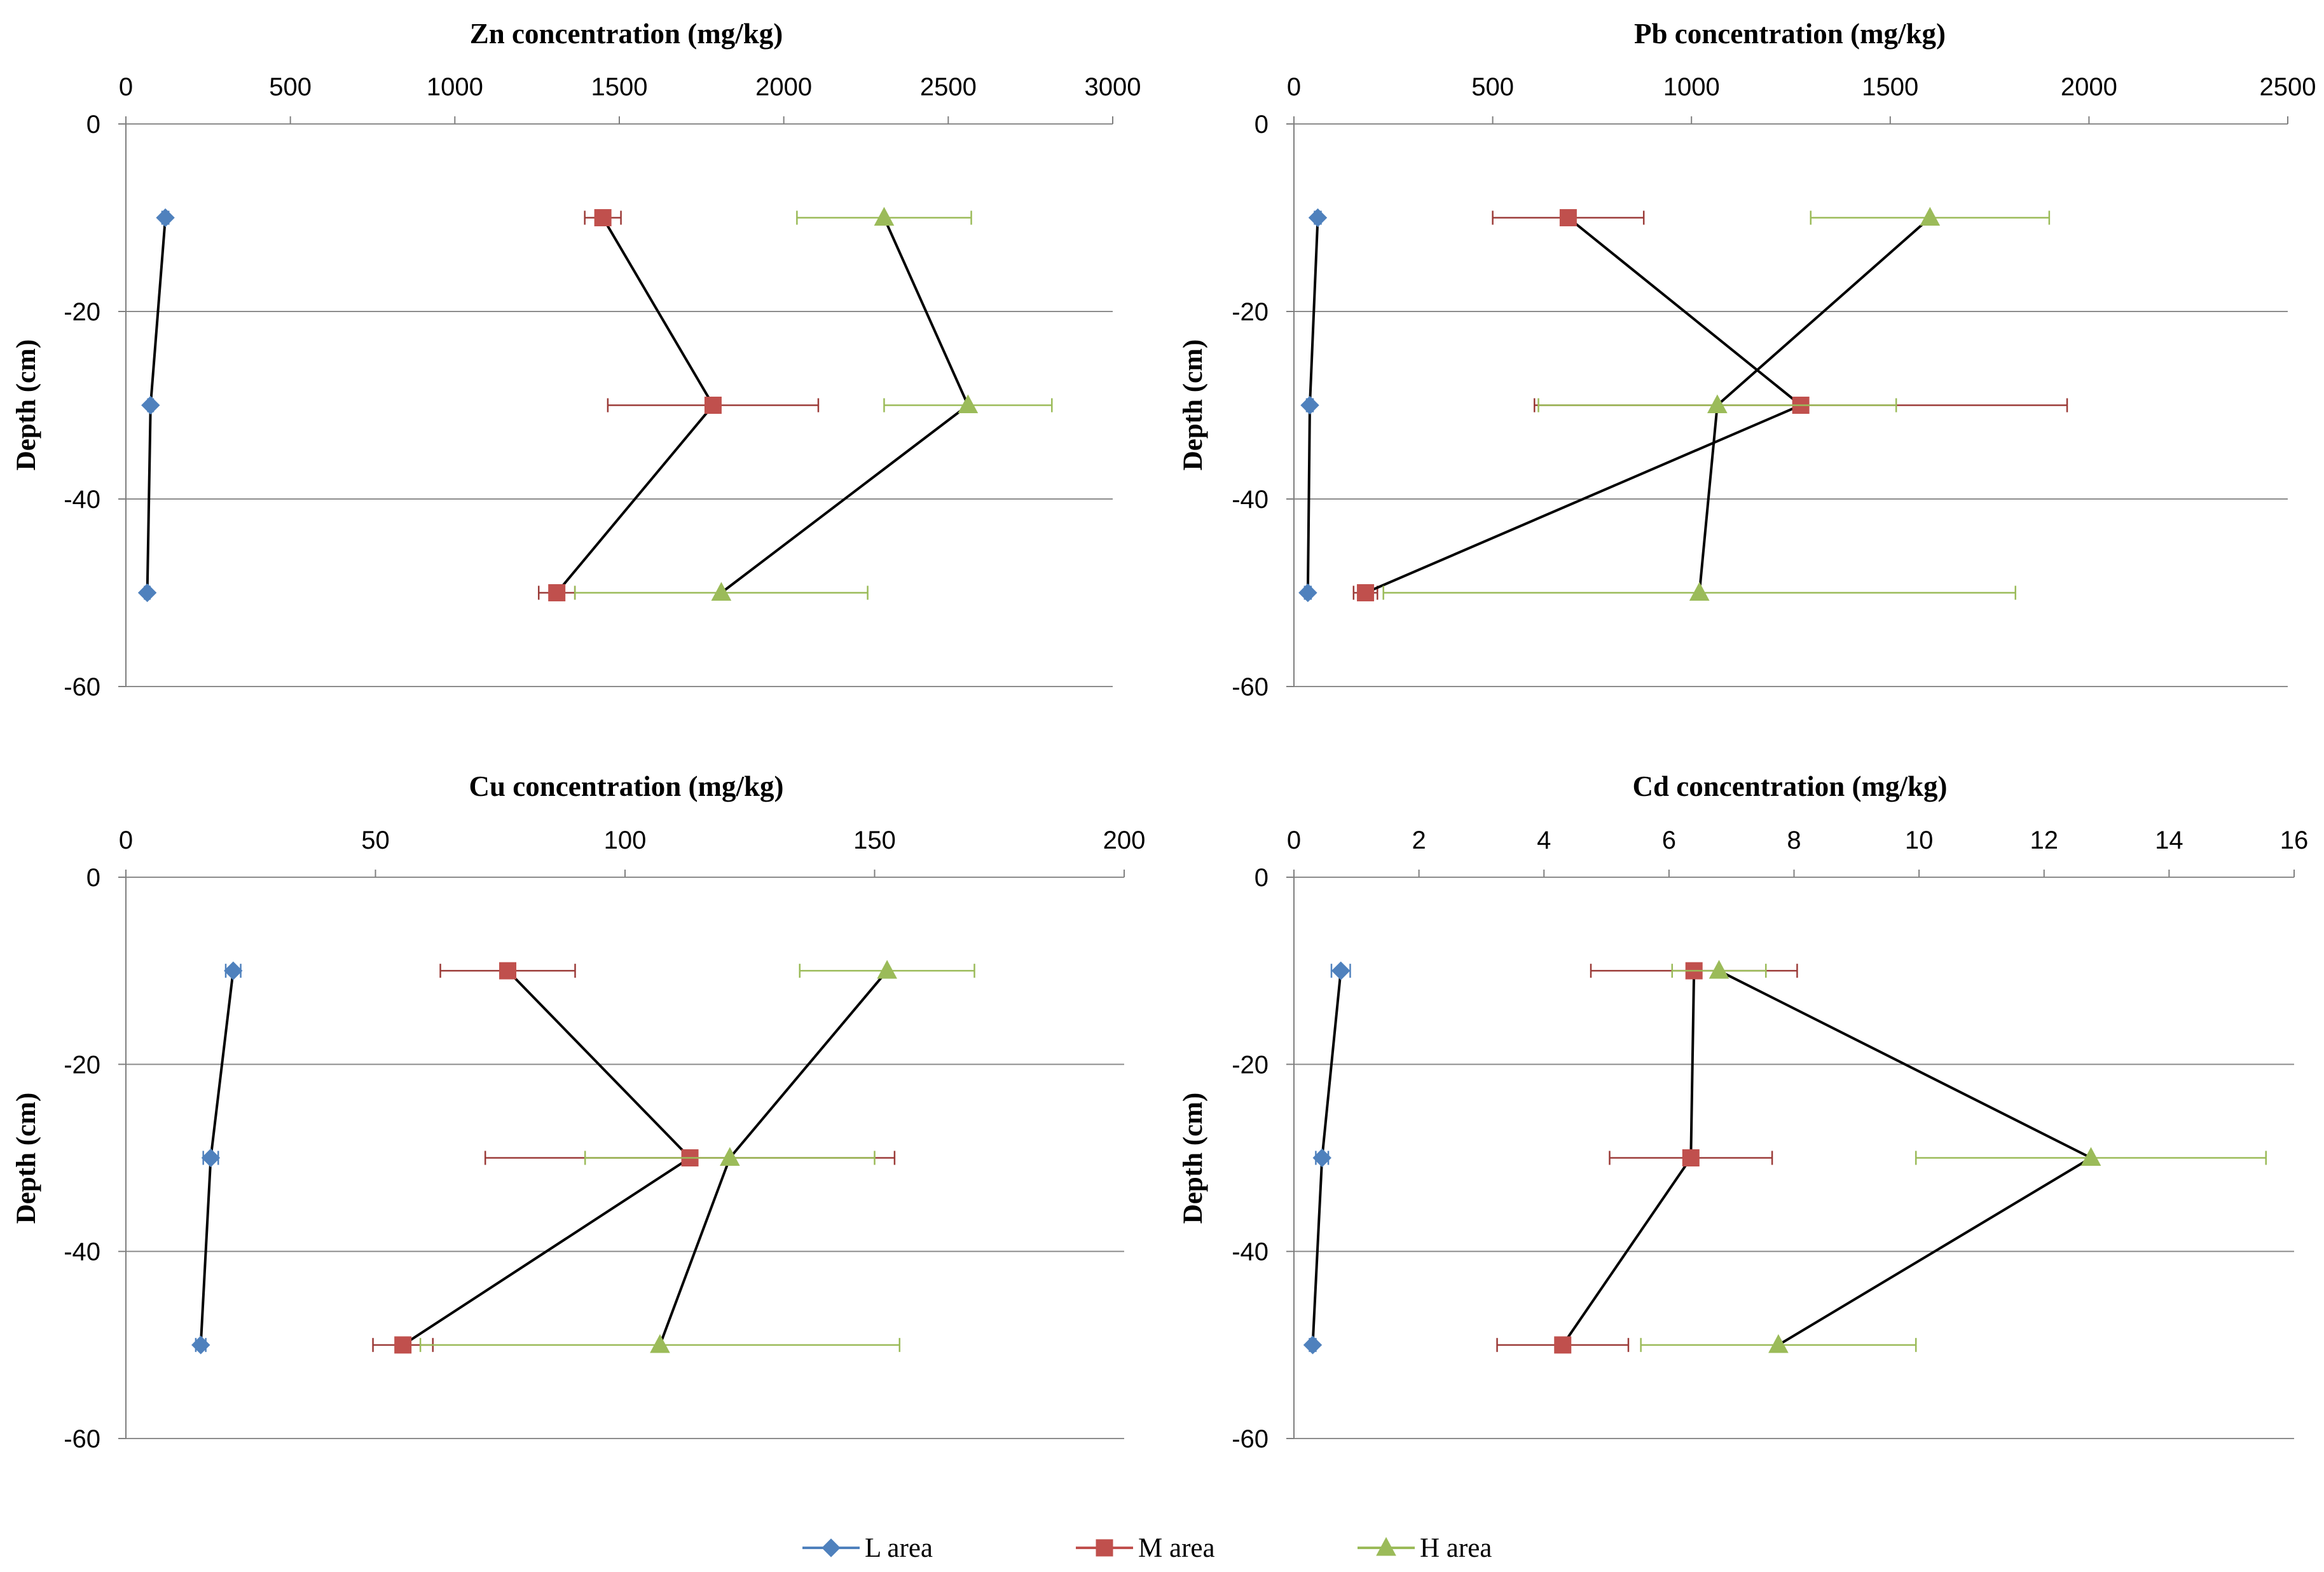 This screenshot has height=1572, width=2324. Describe the element at coordinates (625, 840) in the screenshot. I see `x-tick-label: 100` at that location.